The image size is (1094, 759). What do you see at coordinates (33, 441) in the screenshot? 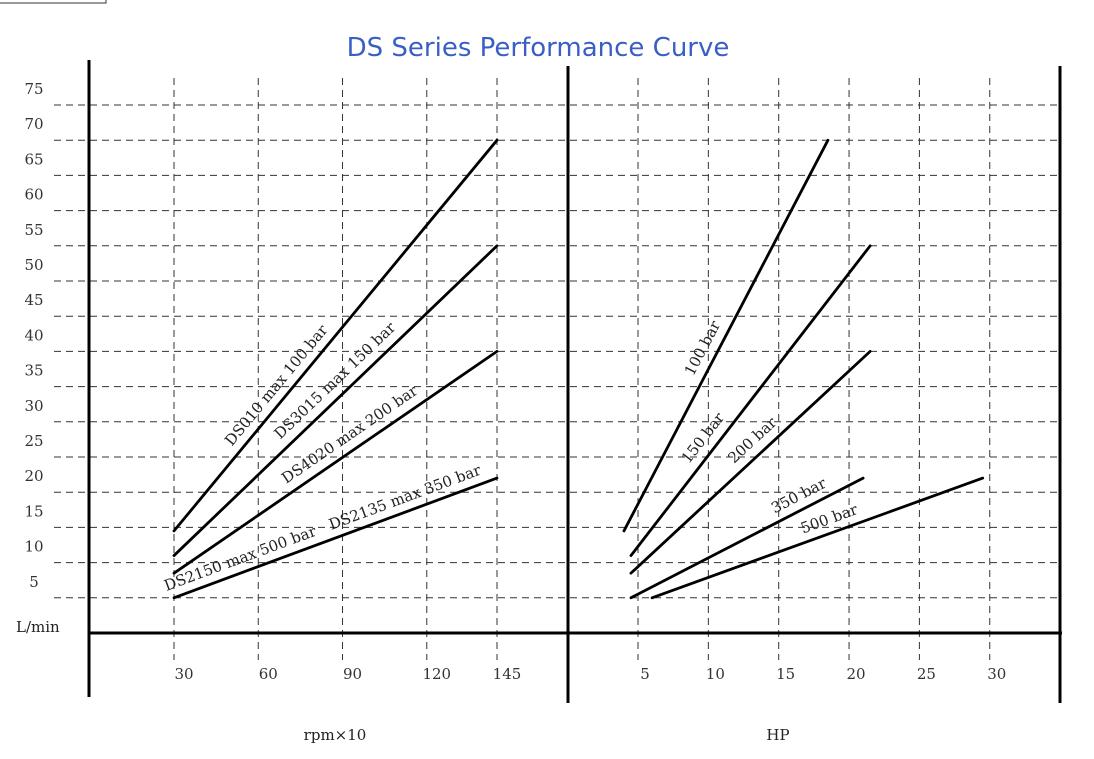
I see `y-tick-label: 25` at bounding box center [33, 441].